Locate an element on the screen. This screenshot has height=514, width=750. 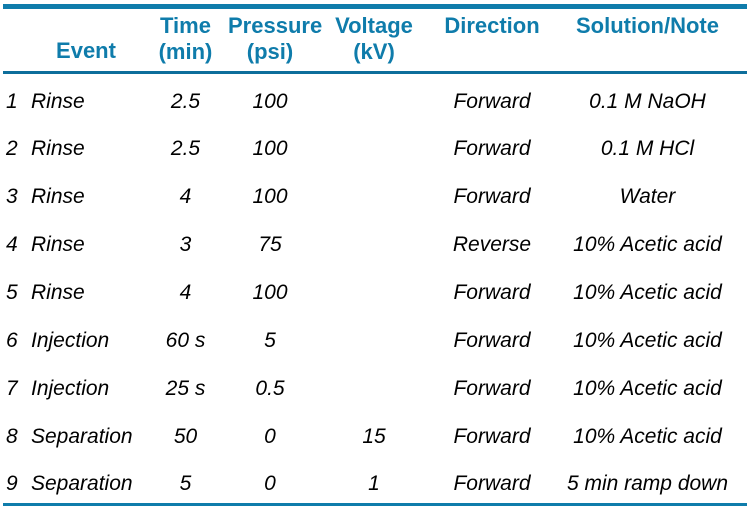
table-row: 8 Separation 50 0 15 Forward 10% Acetic acid is located at coordinates (375, 433).